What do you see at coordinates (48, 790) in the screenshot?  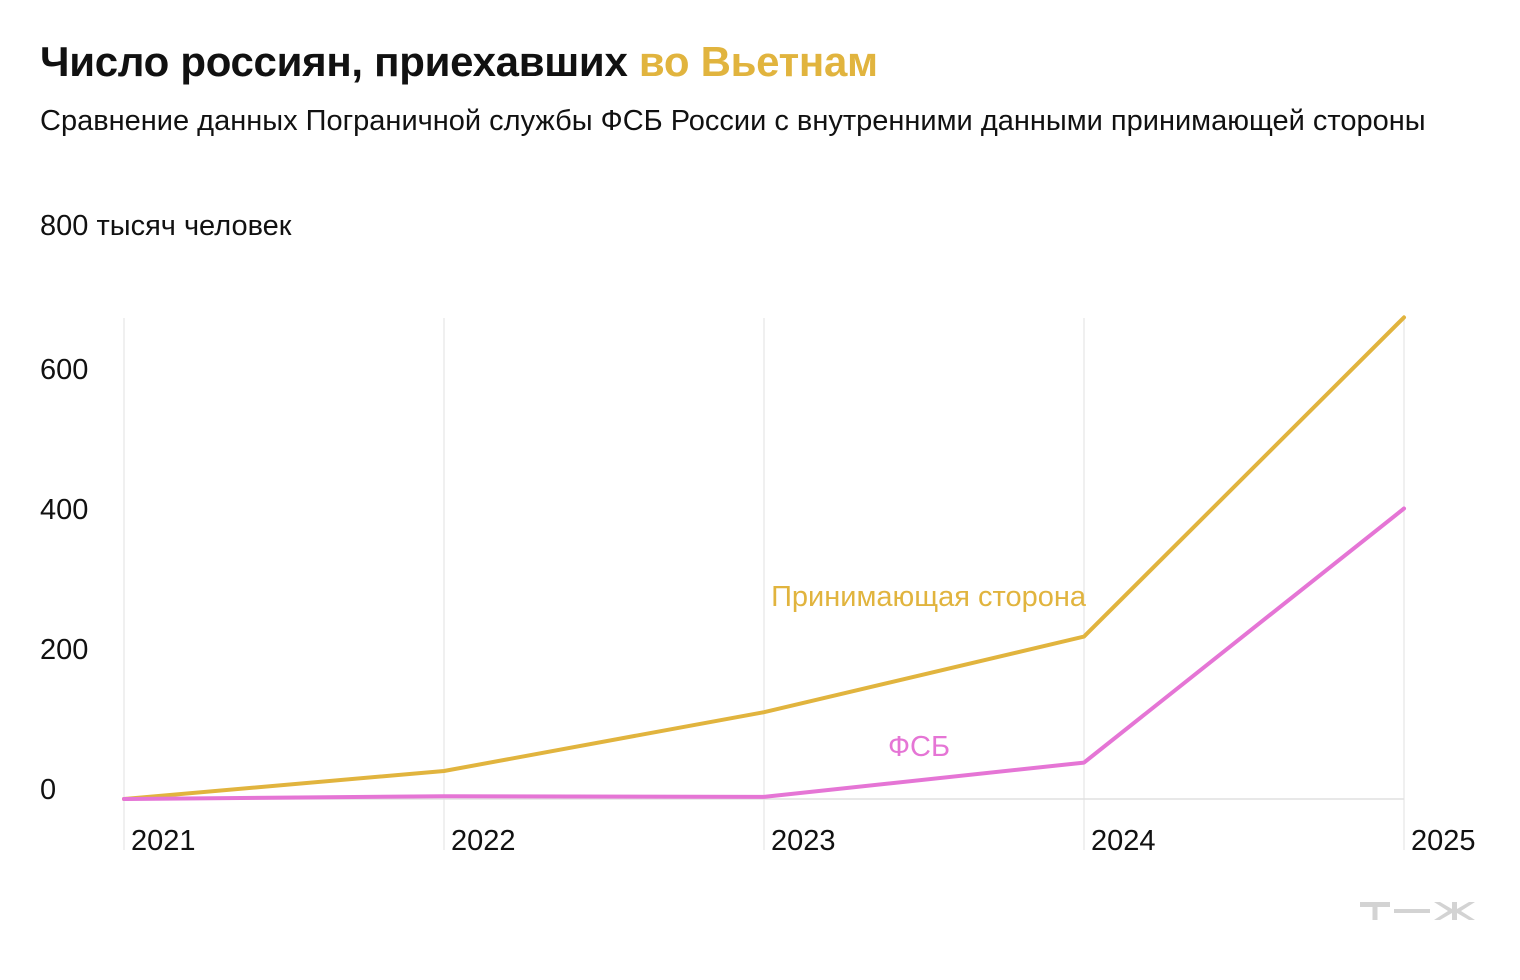 I see `y-tick-label: 0` at bounding box center [48, 790].